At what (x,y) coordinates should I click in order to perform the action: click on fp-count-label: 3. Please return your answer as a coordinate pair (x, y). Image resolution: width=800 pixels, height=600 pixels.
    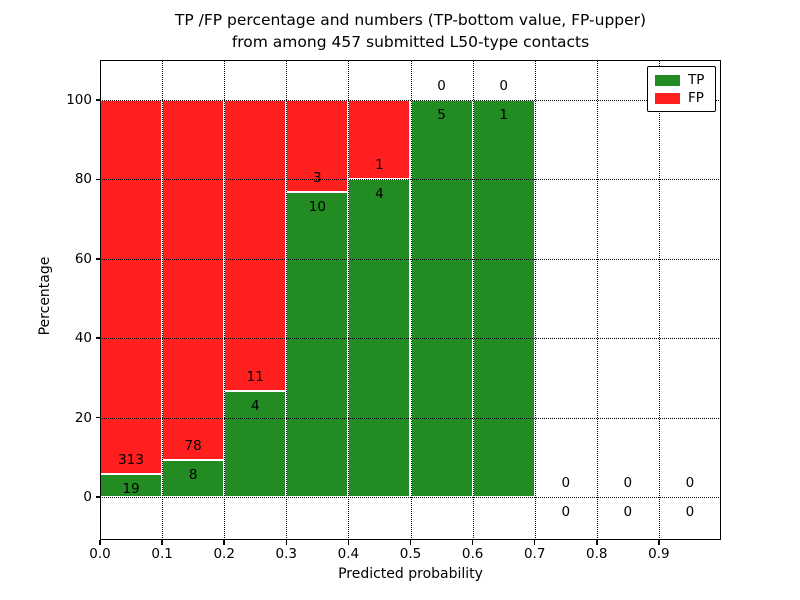
    Looking at the image, I should click on (317, 177).